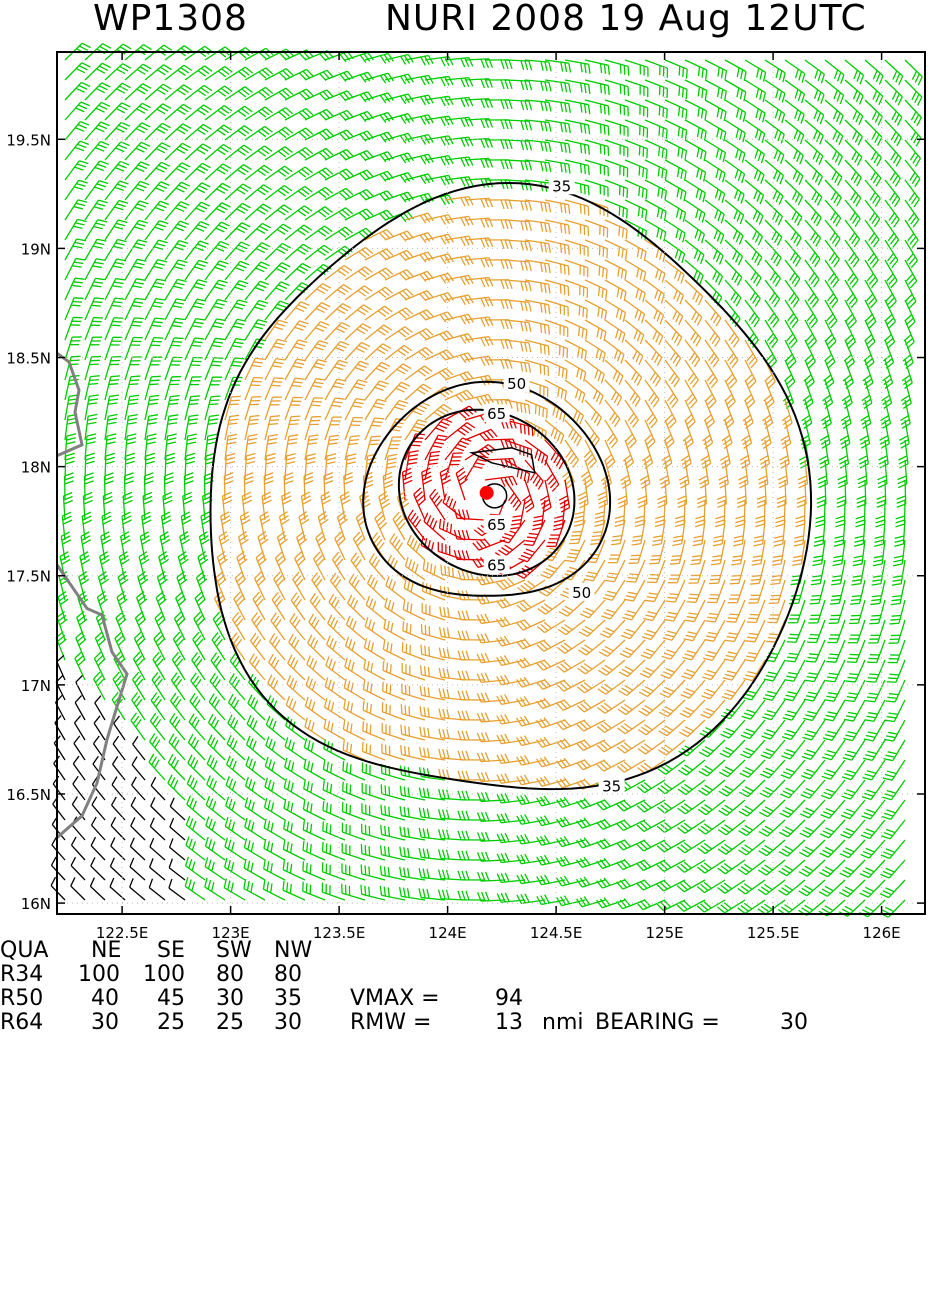  Describe the element at coordinates (563, 1022) in the screenshot. I see `rmw-unit: nmi` at that location.